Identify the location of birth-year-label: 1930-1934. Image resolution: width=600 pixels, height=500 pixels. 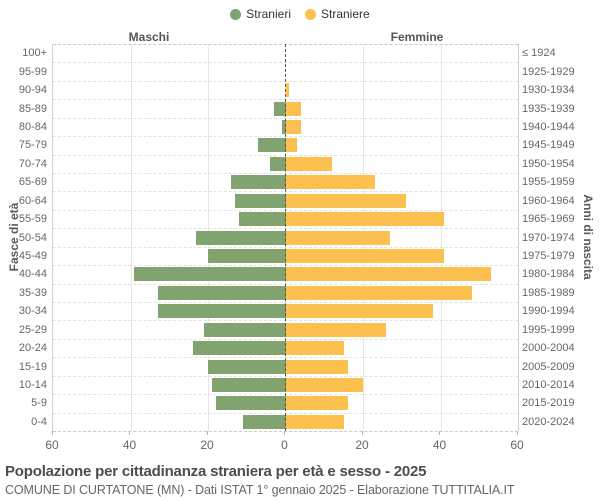
(548, 90).